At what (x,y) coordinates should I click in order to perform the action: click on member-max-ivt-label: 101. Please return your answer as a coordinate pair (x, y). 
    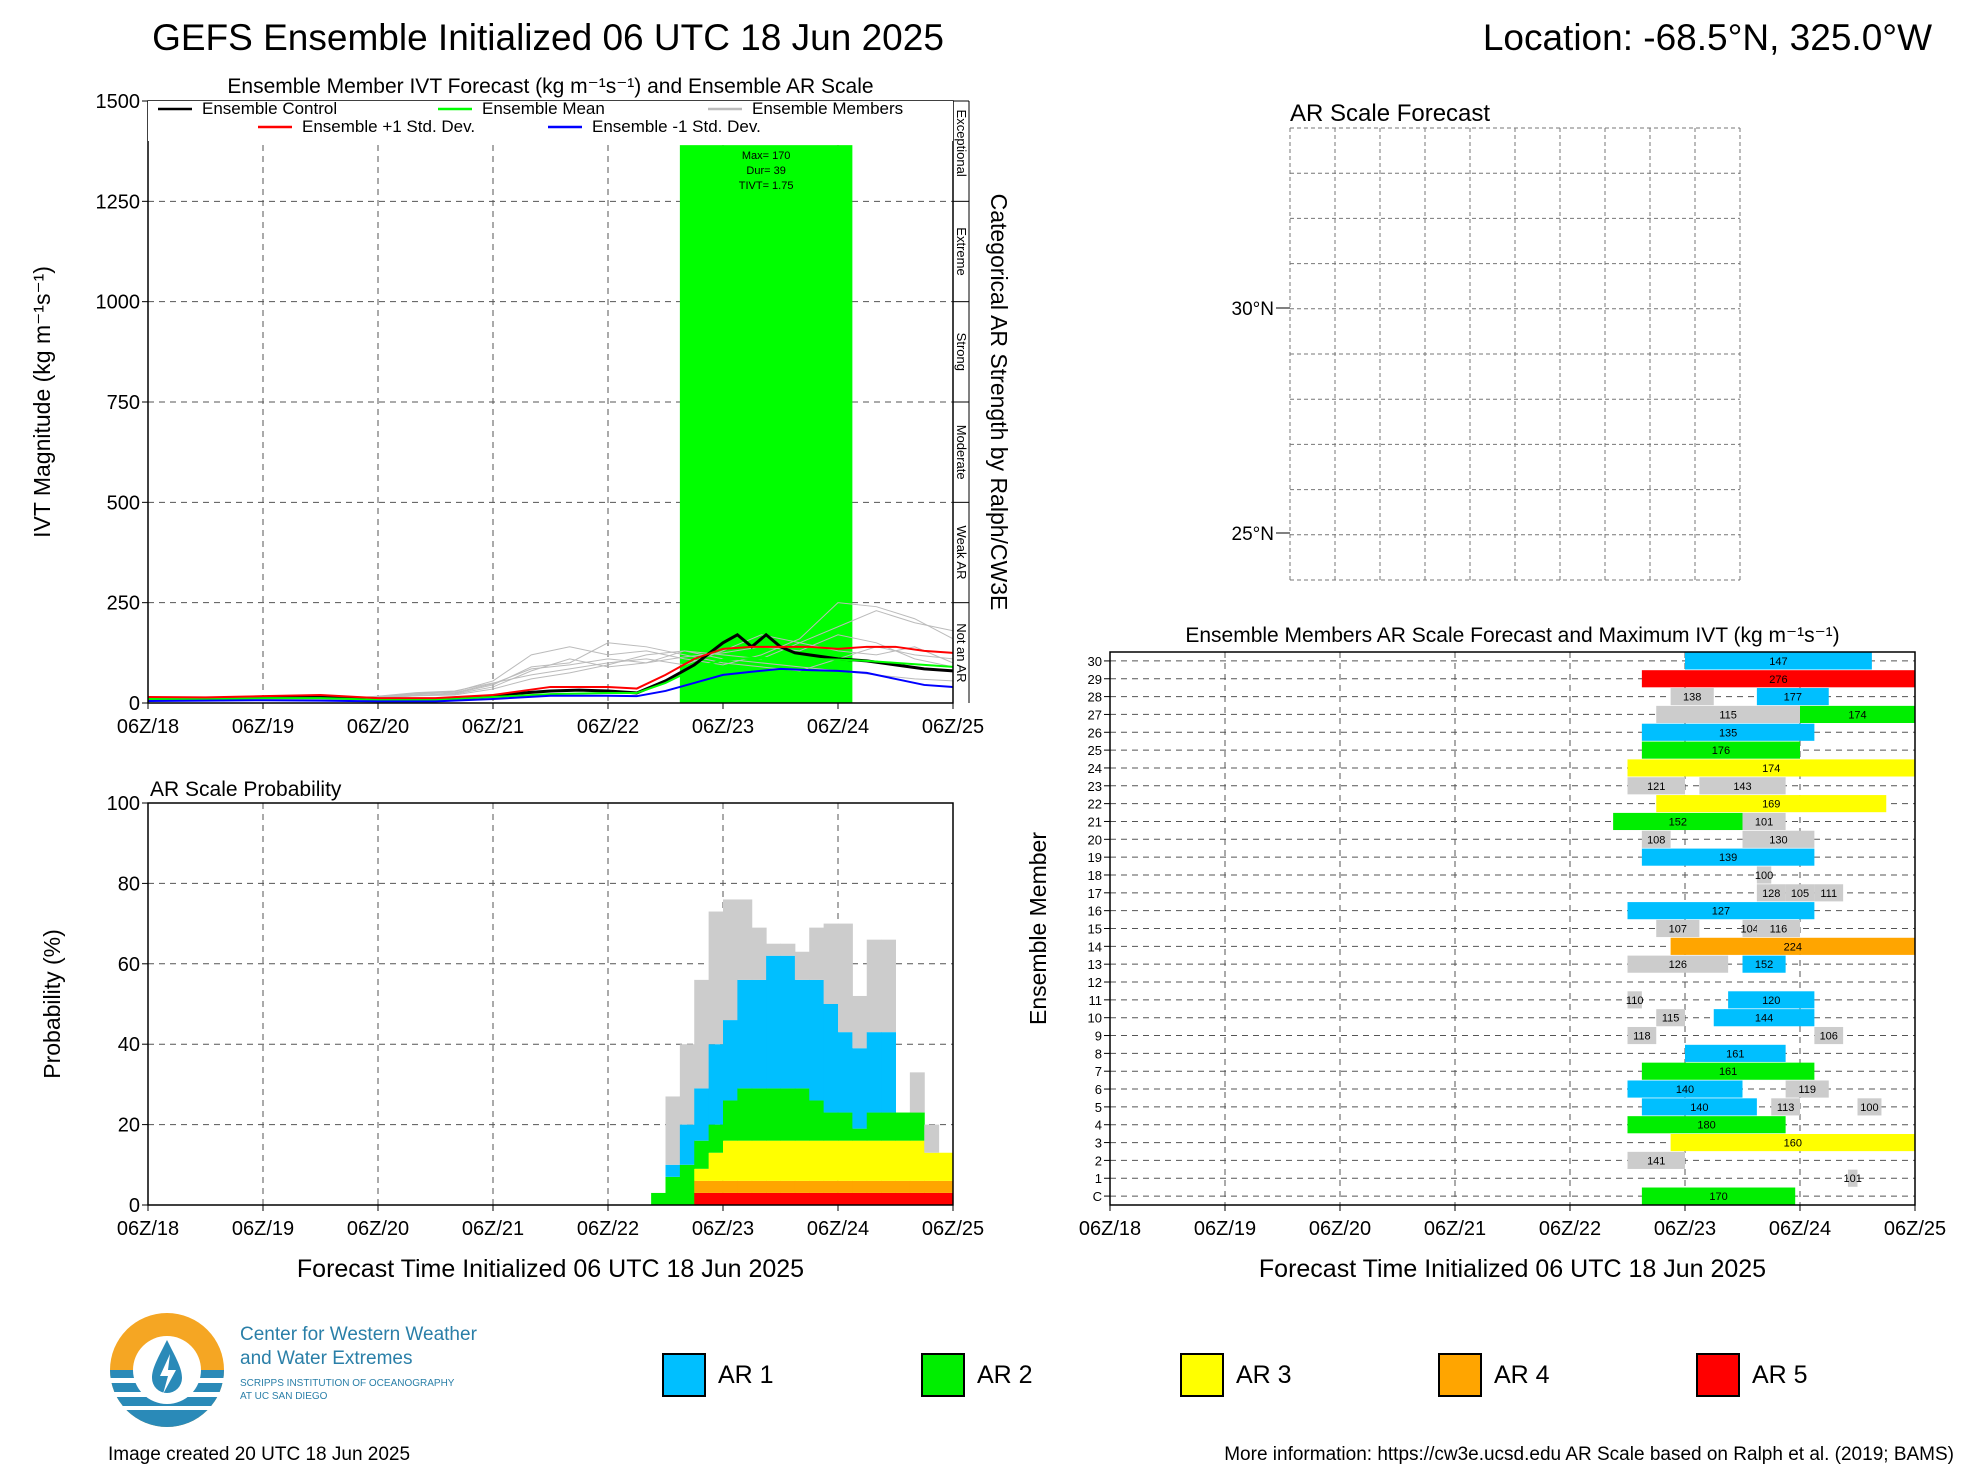
    Looking at the image, I should click on (1764, 822).